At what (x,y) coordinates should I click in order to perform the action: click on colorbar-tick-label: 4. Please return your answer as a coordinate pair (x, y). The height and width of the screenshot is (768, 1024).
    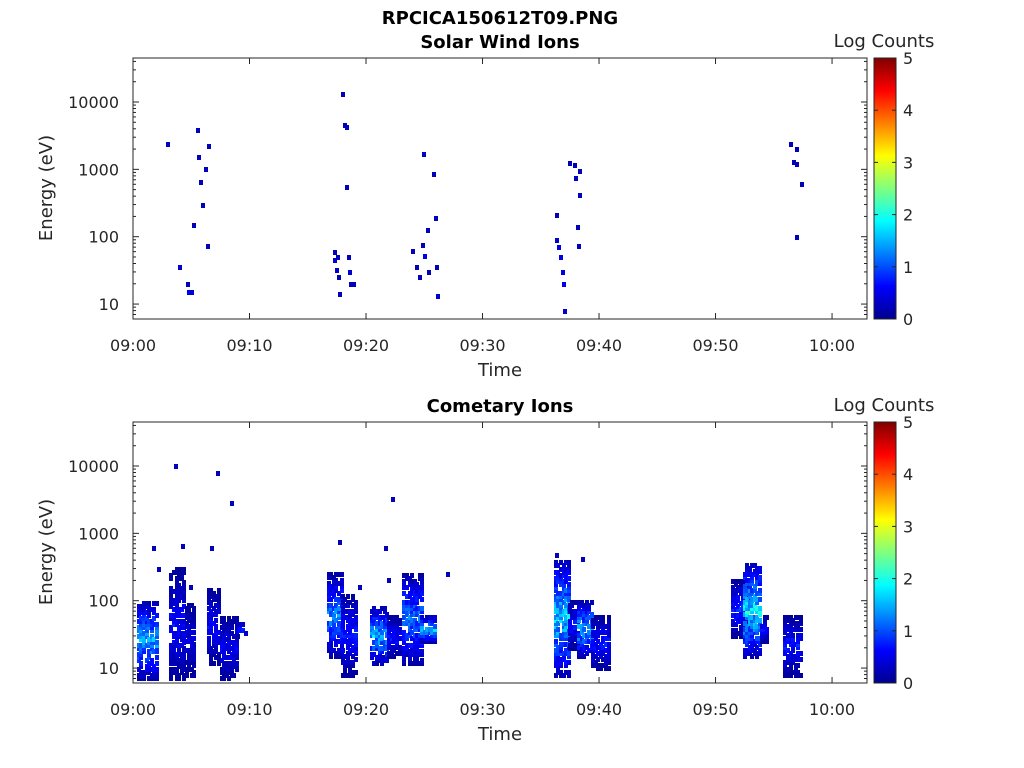
    Looking at the image, I should click on (908, 110).